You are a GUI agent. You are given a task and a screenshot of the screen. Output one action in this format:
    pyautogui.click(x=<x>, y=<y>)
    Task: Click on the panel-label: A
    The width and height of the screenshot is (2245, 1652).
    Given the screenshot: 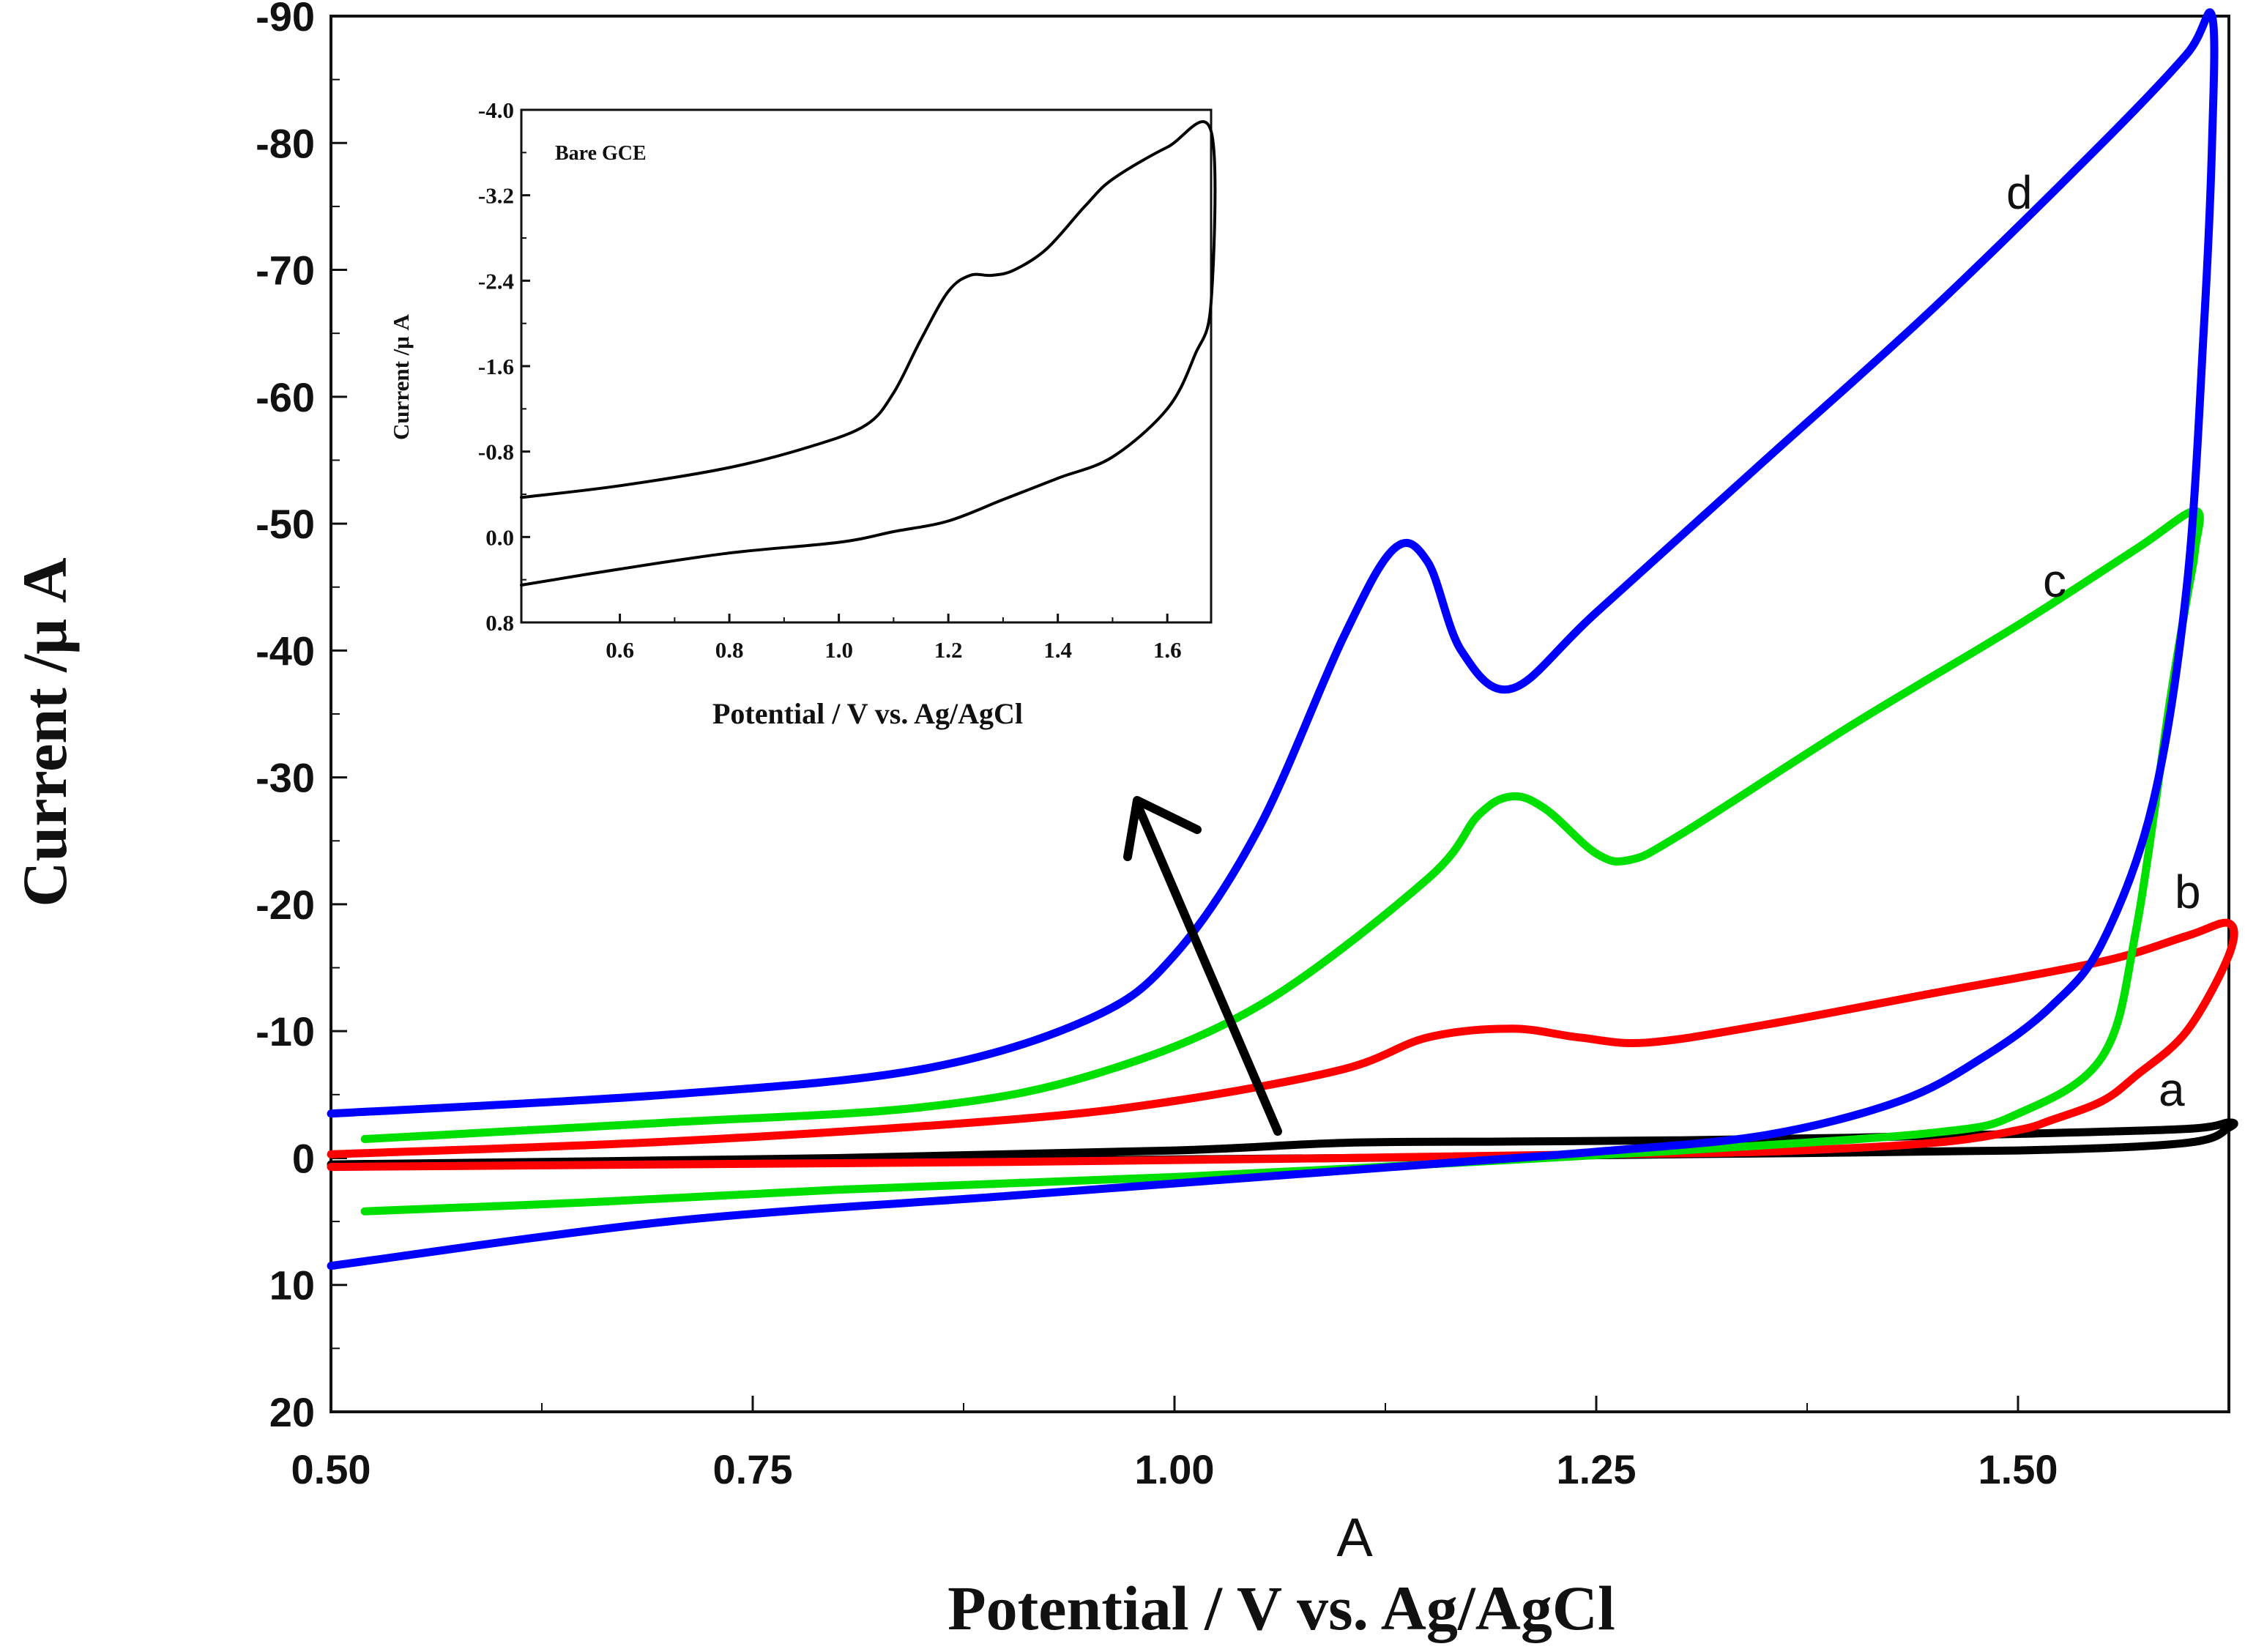 What is the action you would take?
    pyautogui.click(x=1354, y=1537)
    